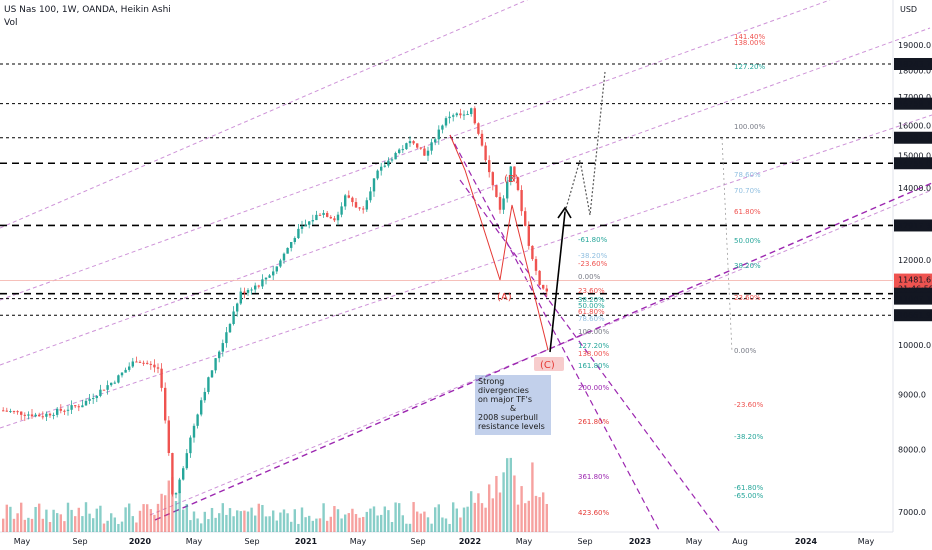  I want to click on level-label: 18243.7, so click(914, 64).